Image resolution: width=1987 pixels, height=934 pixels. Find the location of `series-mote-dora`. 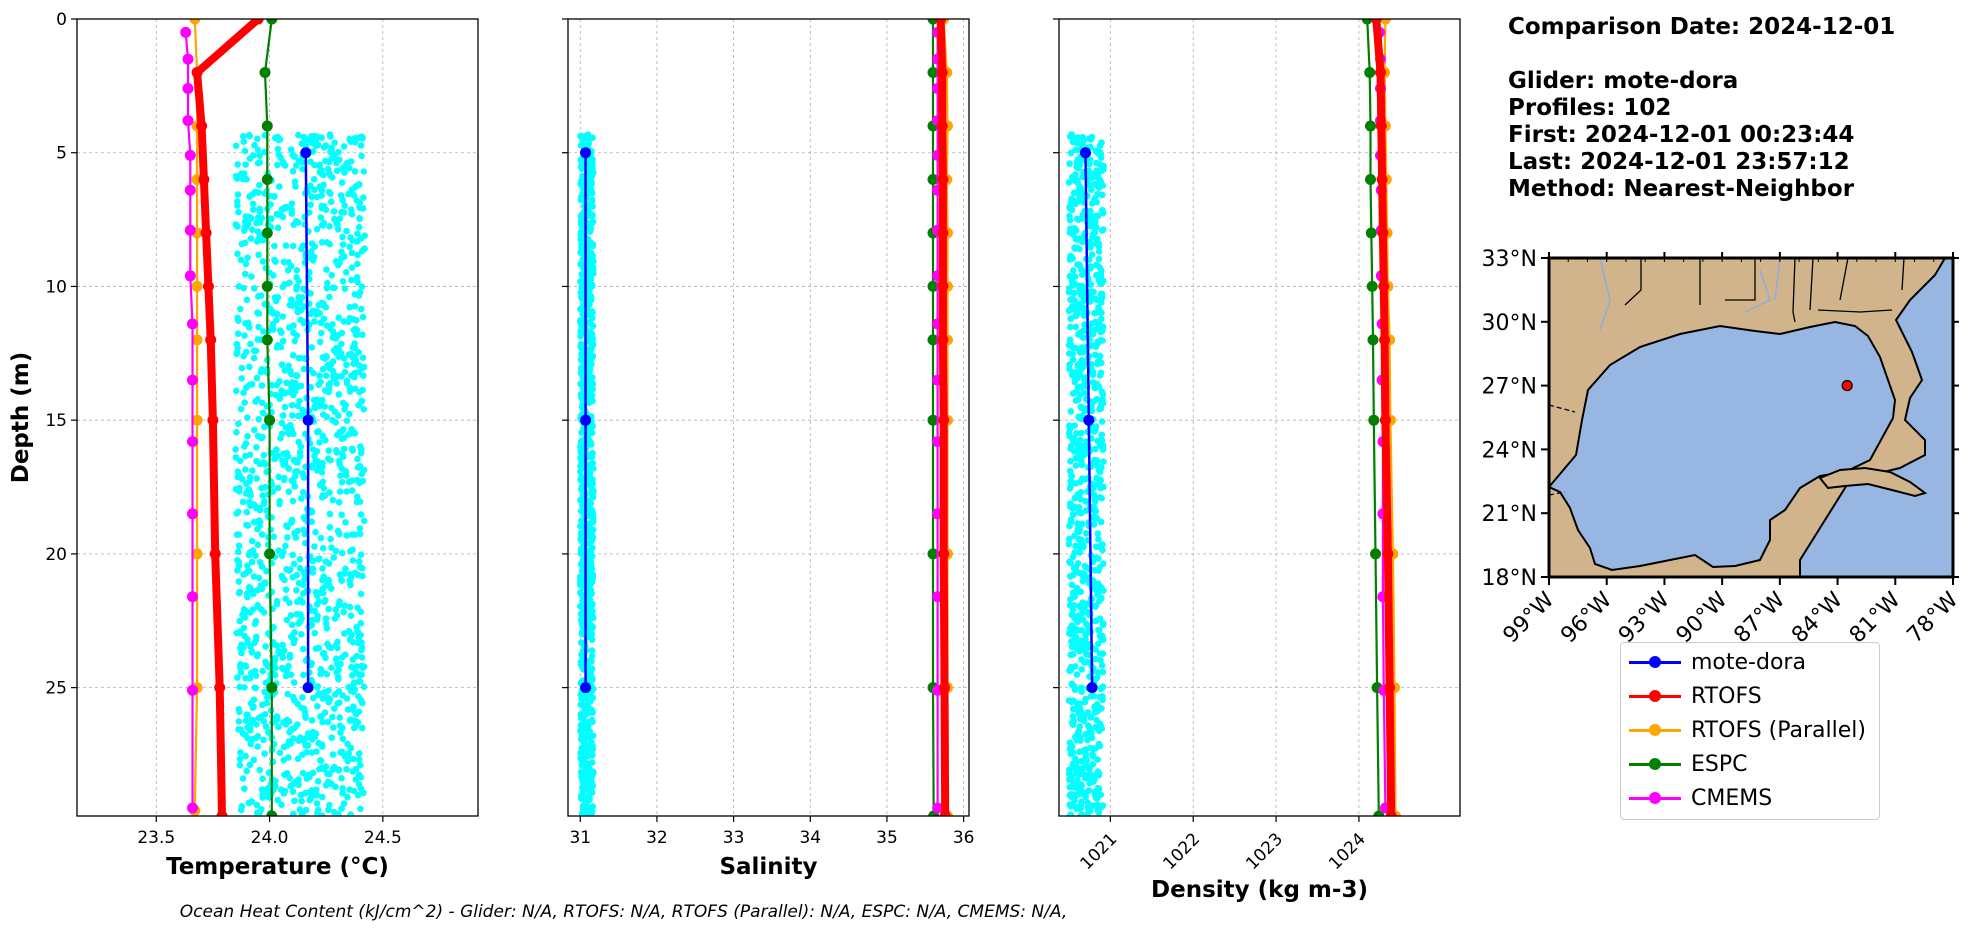

series-mote-dora is located at coordinates (586, 420).